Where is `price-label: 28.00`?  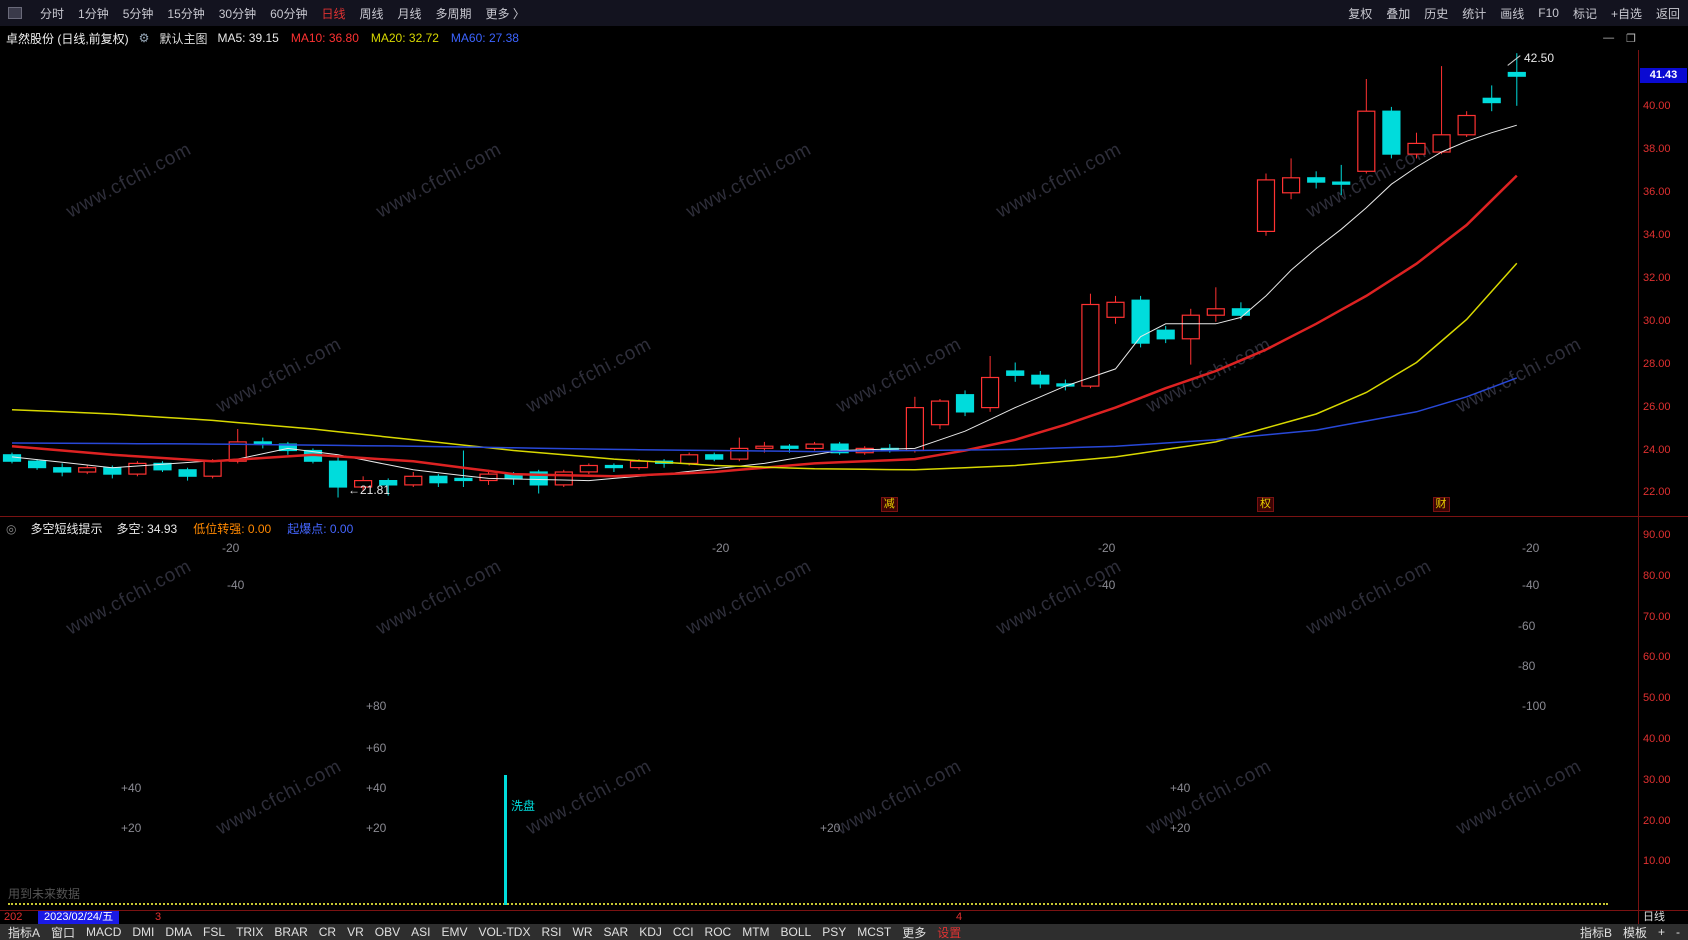 price-label: 28.00 is located at coordinates (1657, 363).